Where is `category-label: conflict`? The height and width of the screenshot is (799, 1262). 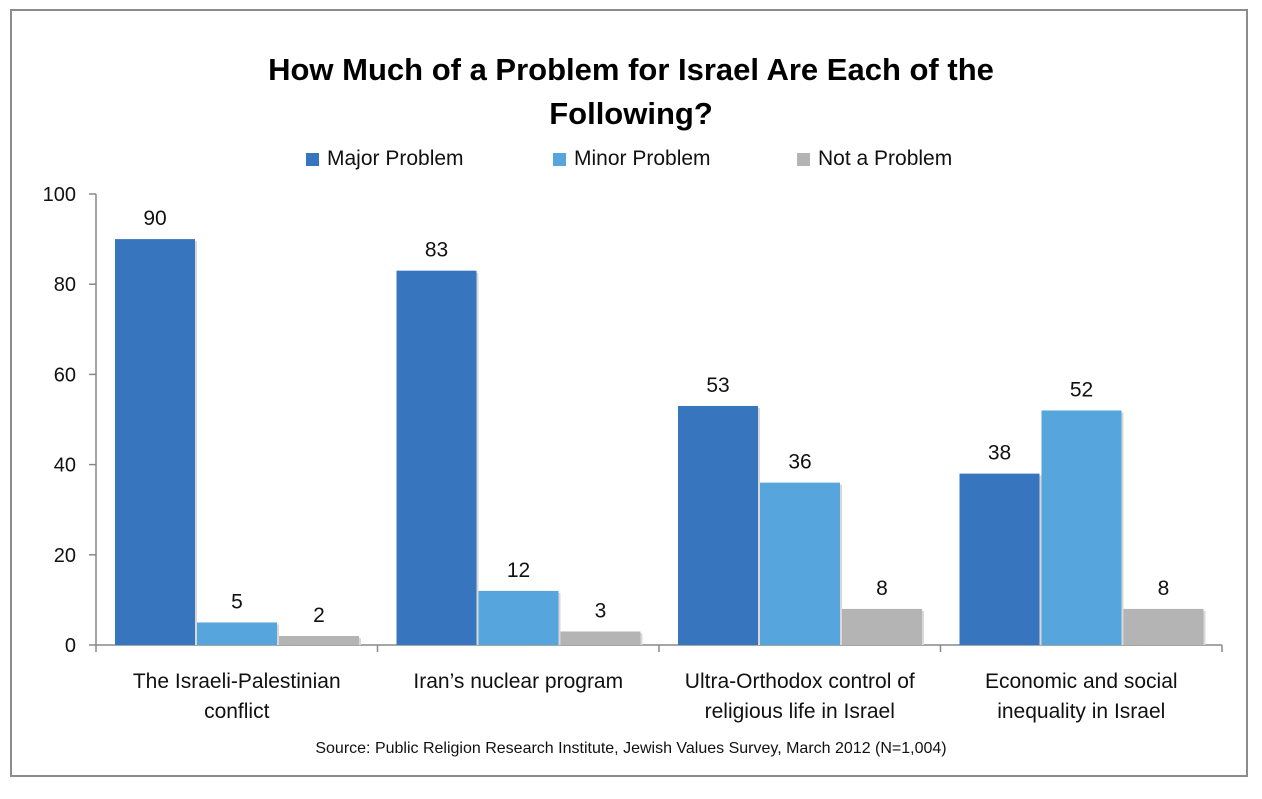 category-label: conflict is located at coordinates (237, 711).